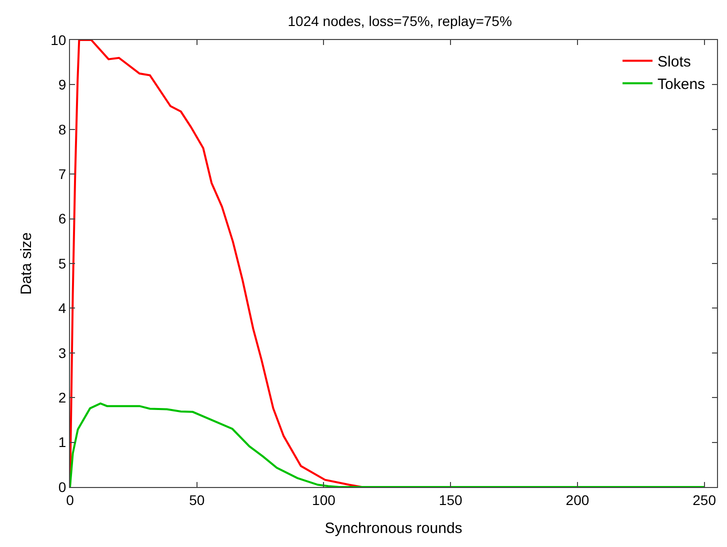 The height and width of the screenshot is (547, 727). What do you see at coordinates (62, 218) in the screenshot?
I see `y-tick-label: 6` at bounding box center [62, 218].